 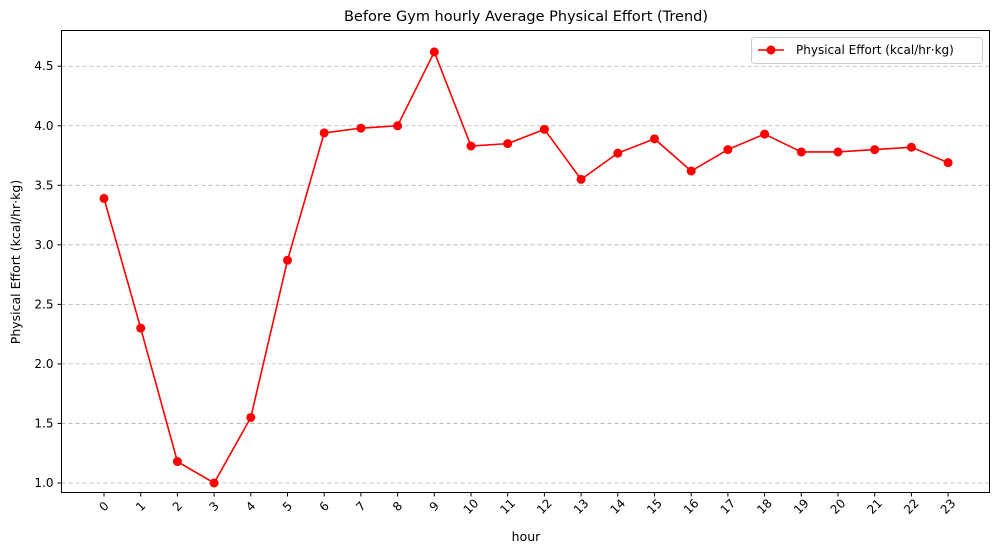 What do you see at coordinates (654, 506) in the screenshot?
I see `x-tick-label: 15` at bounding box center [654, 506].